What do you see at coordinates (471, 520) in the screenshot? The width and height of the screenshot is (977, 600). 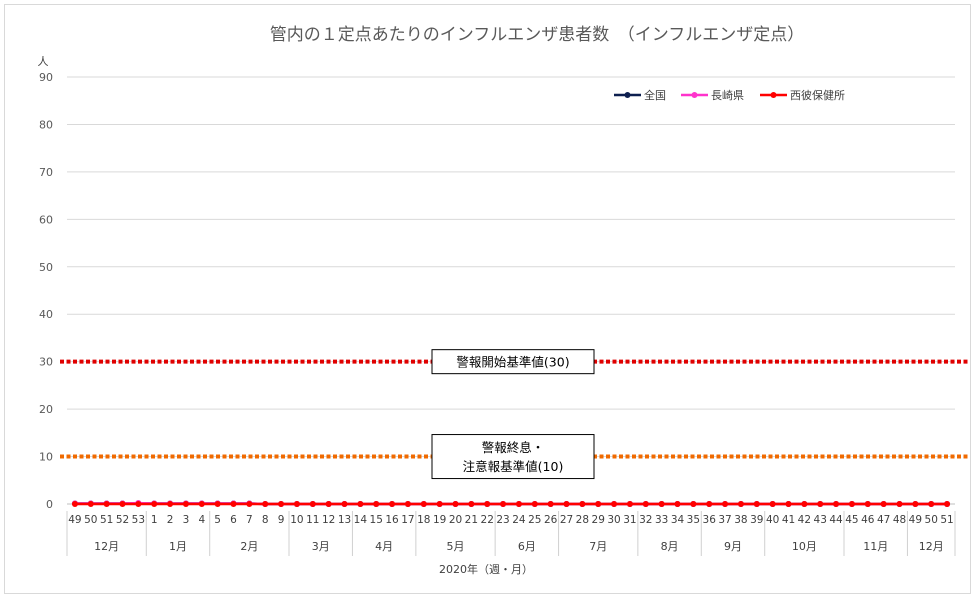 I see `x-tick-label: 21` at bounding box center [471, 520].